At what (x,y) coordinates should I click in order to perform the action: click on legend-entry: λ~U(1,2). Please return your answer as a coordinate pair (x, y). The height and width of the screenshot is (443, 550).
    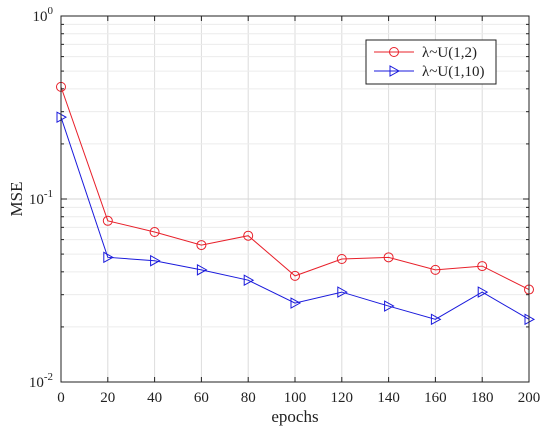
    Looking at the image, I should click on (425, 53).